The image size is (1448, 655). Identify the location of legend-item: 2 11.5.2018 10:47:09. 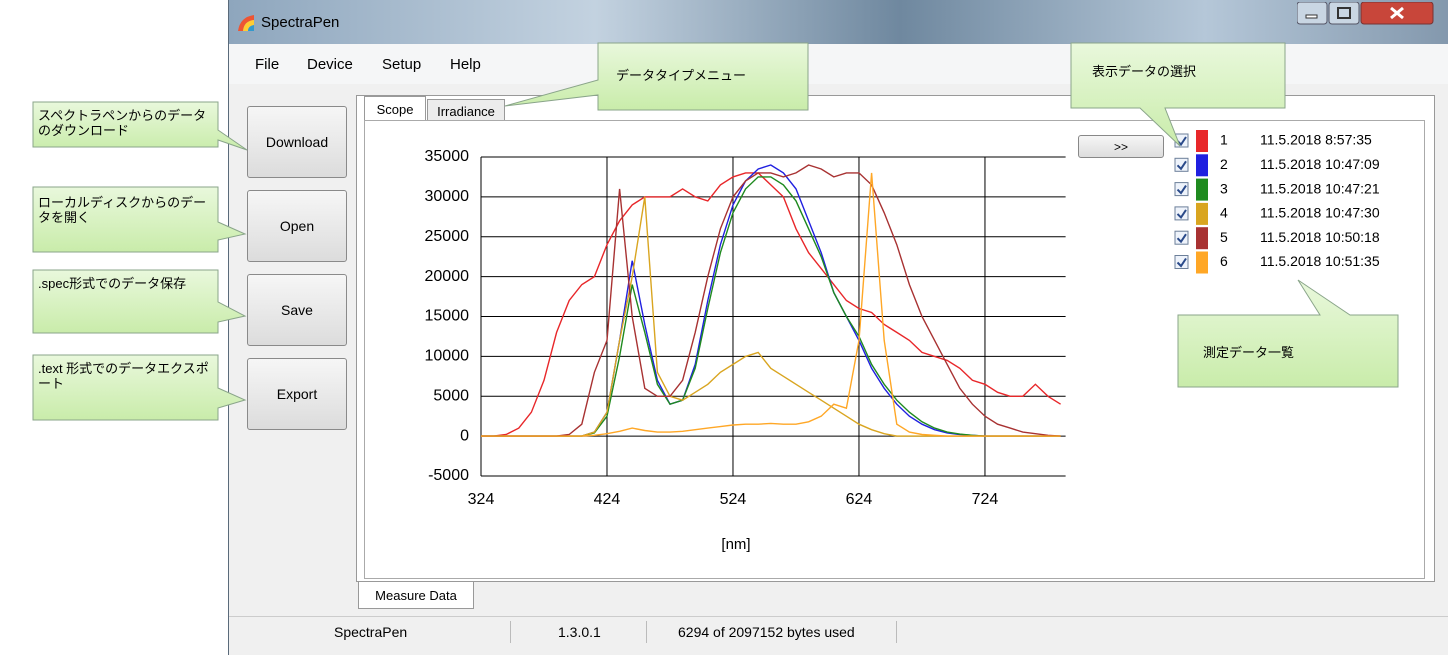
(1277, 165).